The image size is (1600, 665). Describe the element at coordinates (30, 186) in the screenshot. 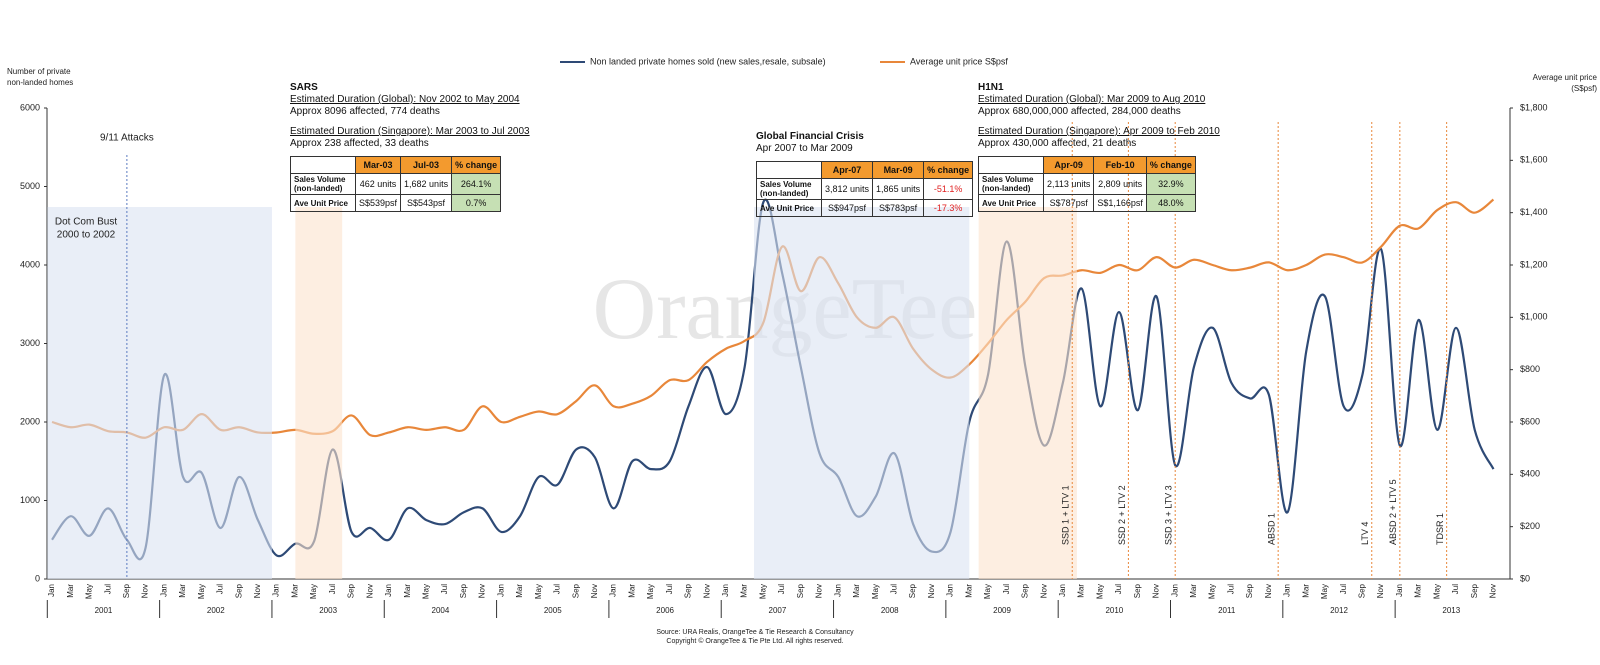

I see `y-tick-label: 5000` at that location.